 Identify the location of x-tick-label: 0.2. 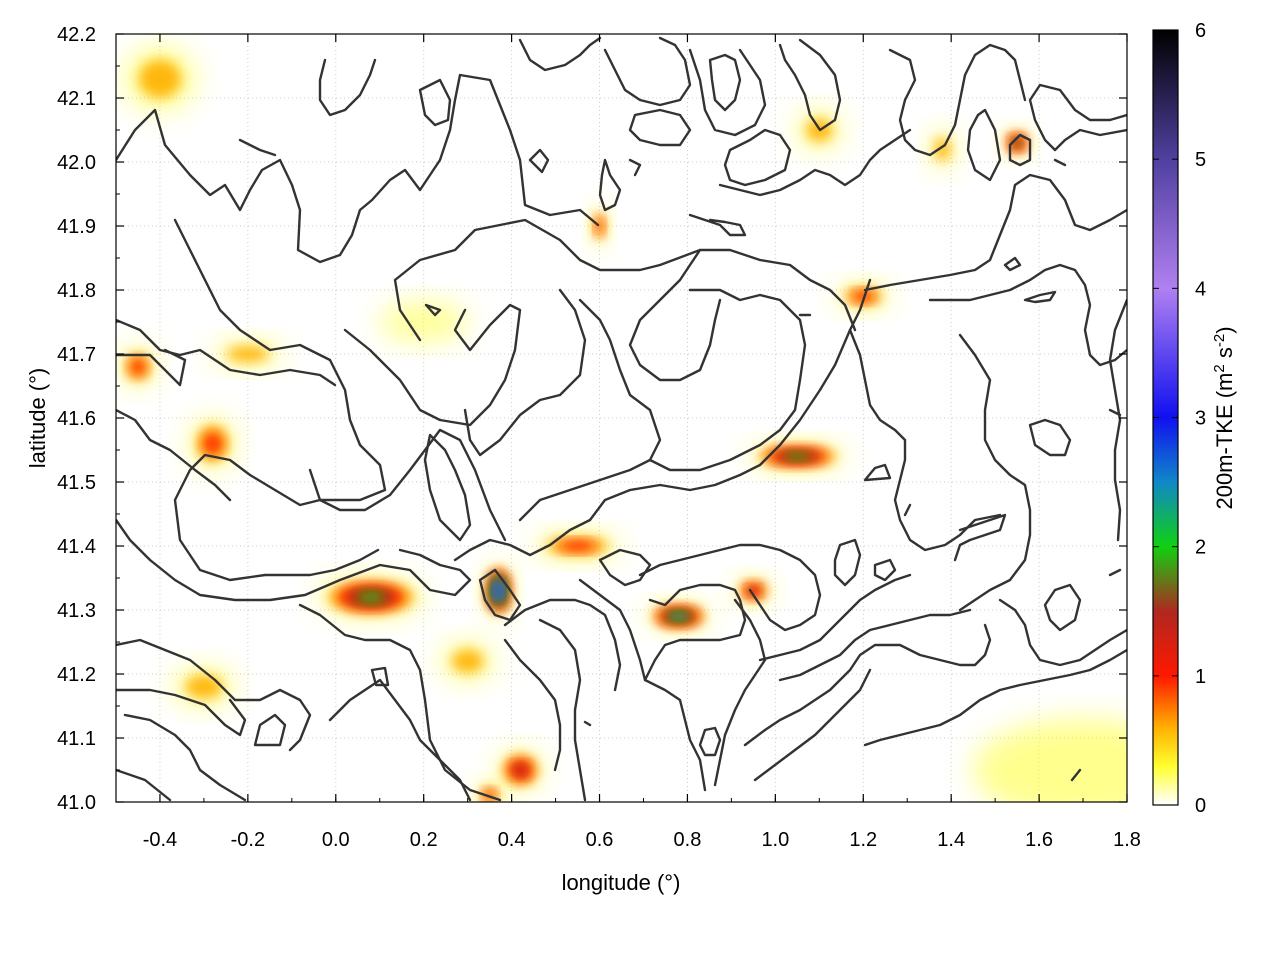
(424, 840).